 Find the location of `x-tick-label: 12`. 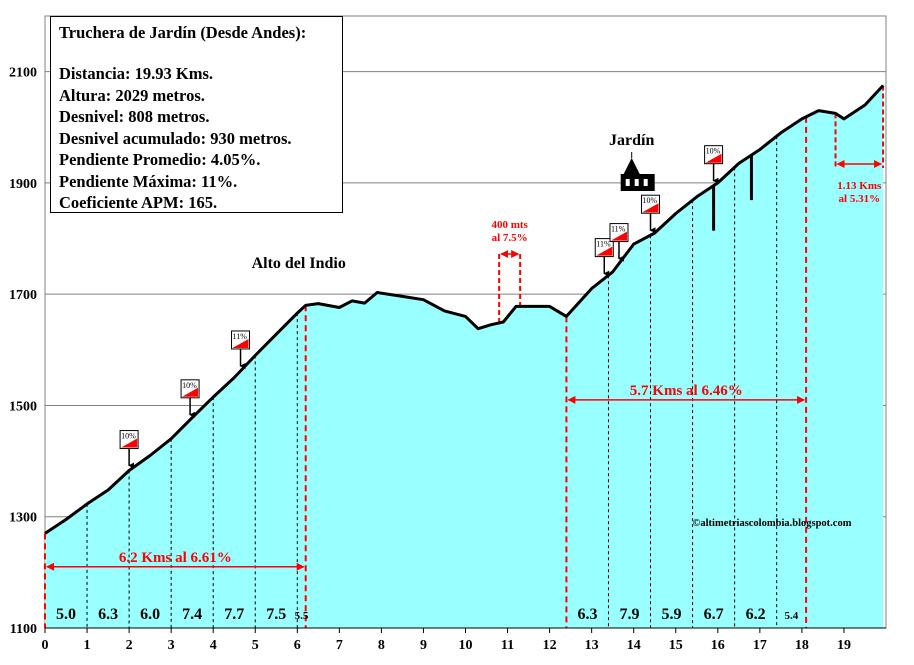

x-tick-label: 12 is located at coordinates (550, 645).